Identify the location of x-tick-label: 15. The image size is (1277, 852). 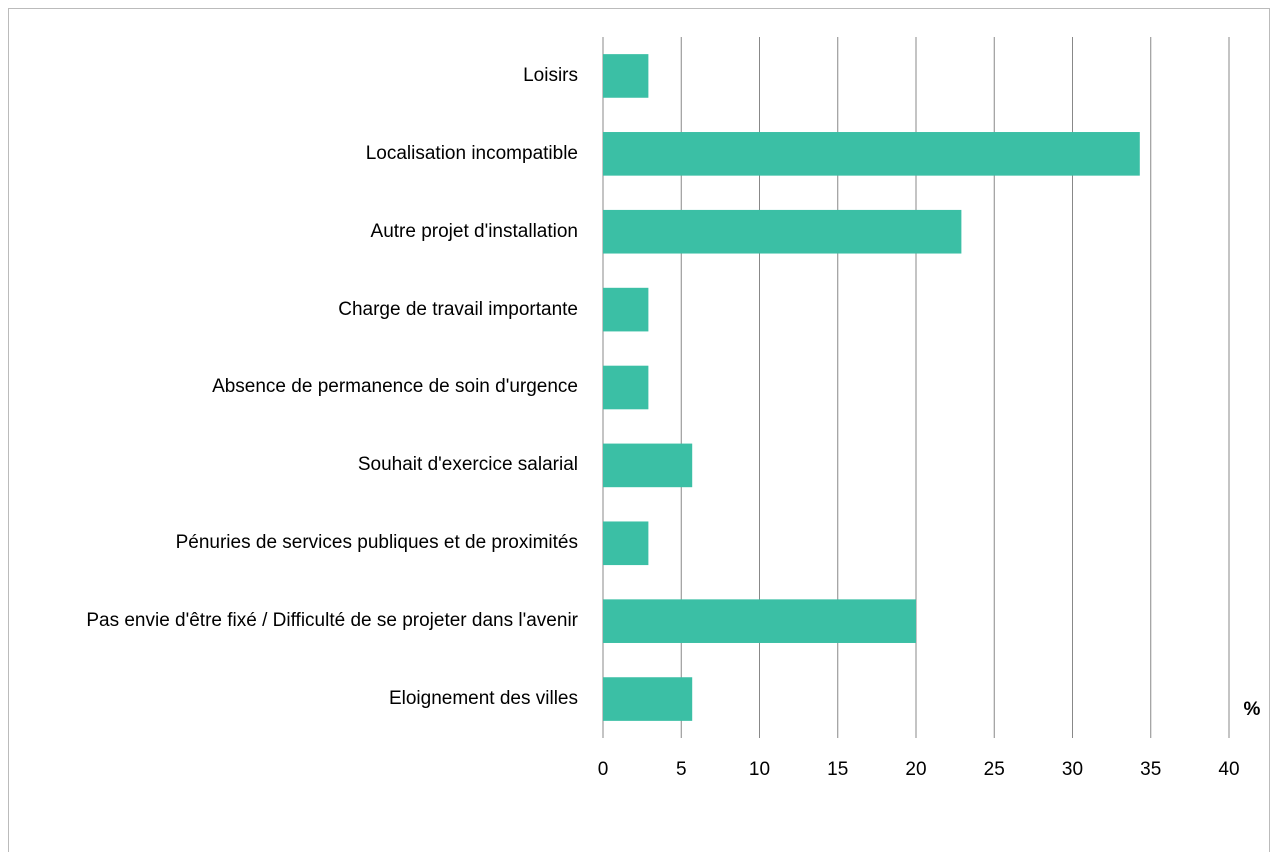
(837, 769).